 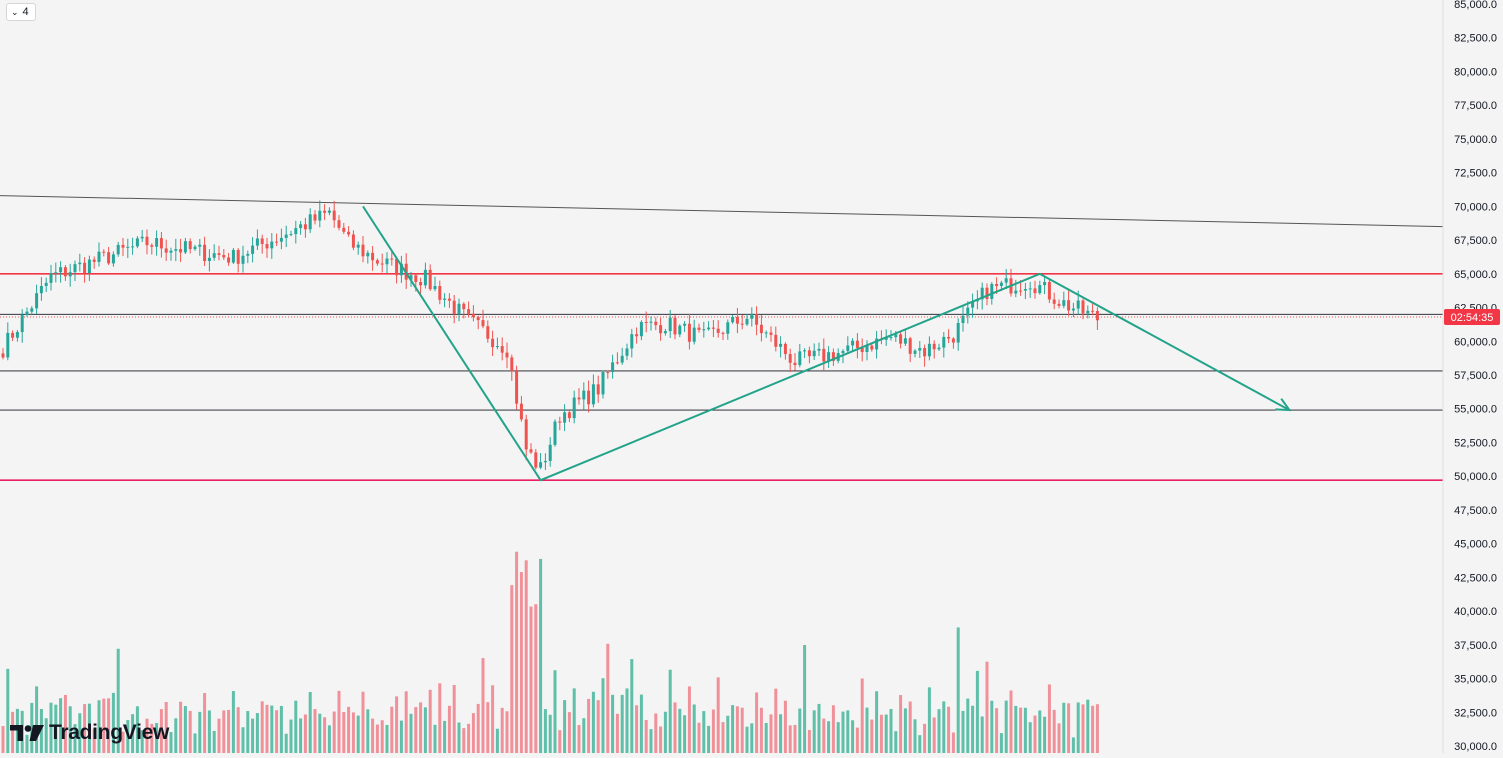 What do you see at coordinates (21, 12) in the screenshot?
I see `collapse-indicators-button: ⌄ 4` at bounding box center [21, 12].